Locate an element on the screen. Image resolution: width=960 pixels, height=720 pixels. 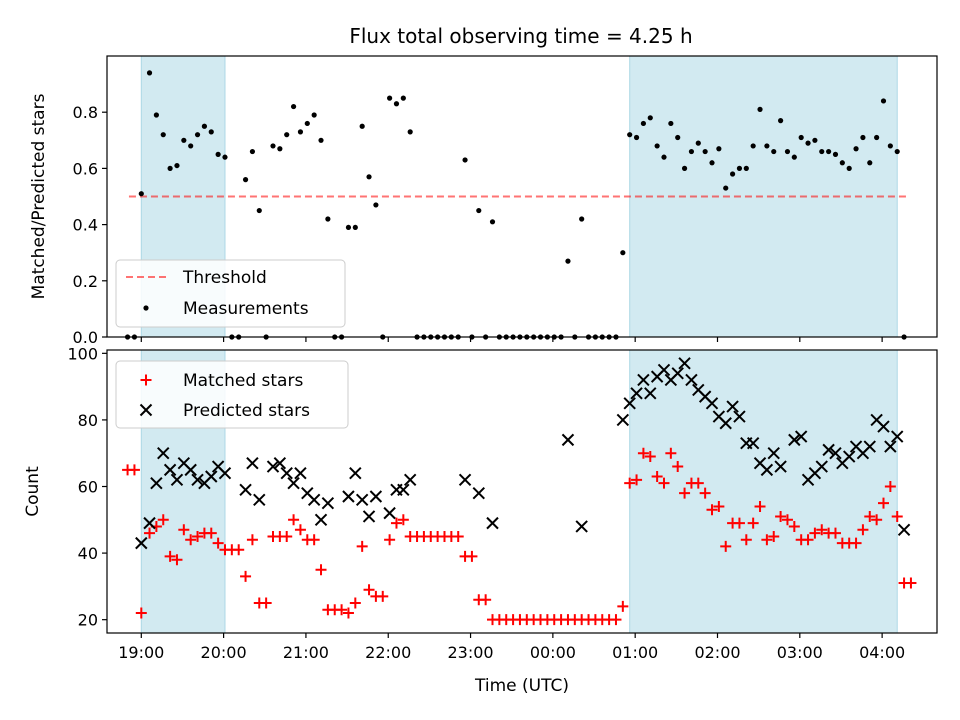
legend-predicted-swatch is located at coordinates (146, 410).